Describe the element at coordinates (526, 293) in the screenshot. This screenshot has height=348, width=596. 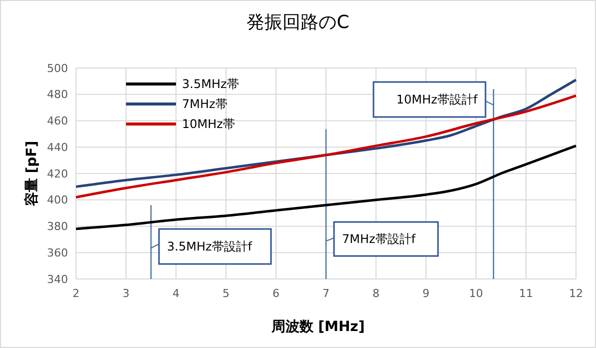
I see `x-tick-label: 11` at that location.